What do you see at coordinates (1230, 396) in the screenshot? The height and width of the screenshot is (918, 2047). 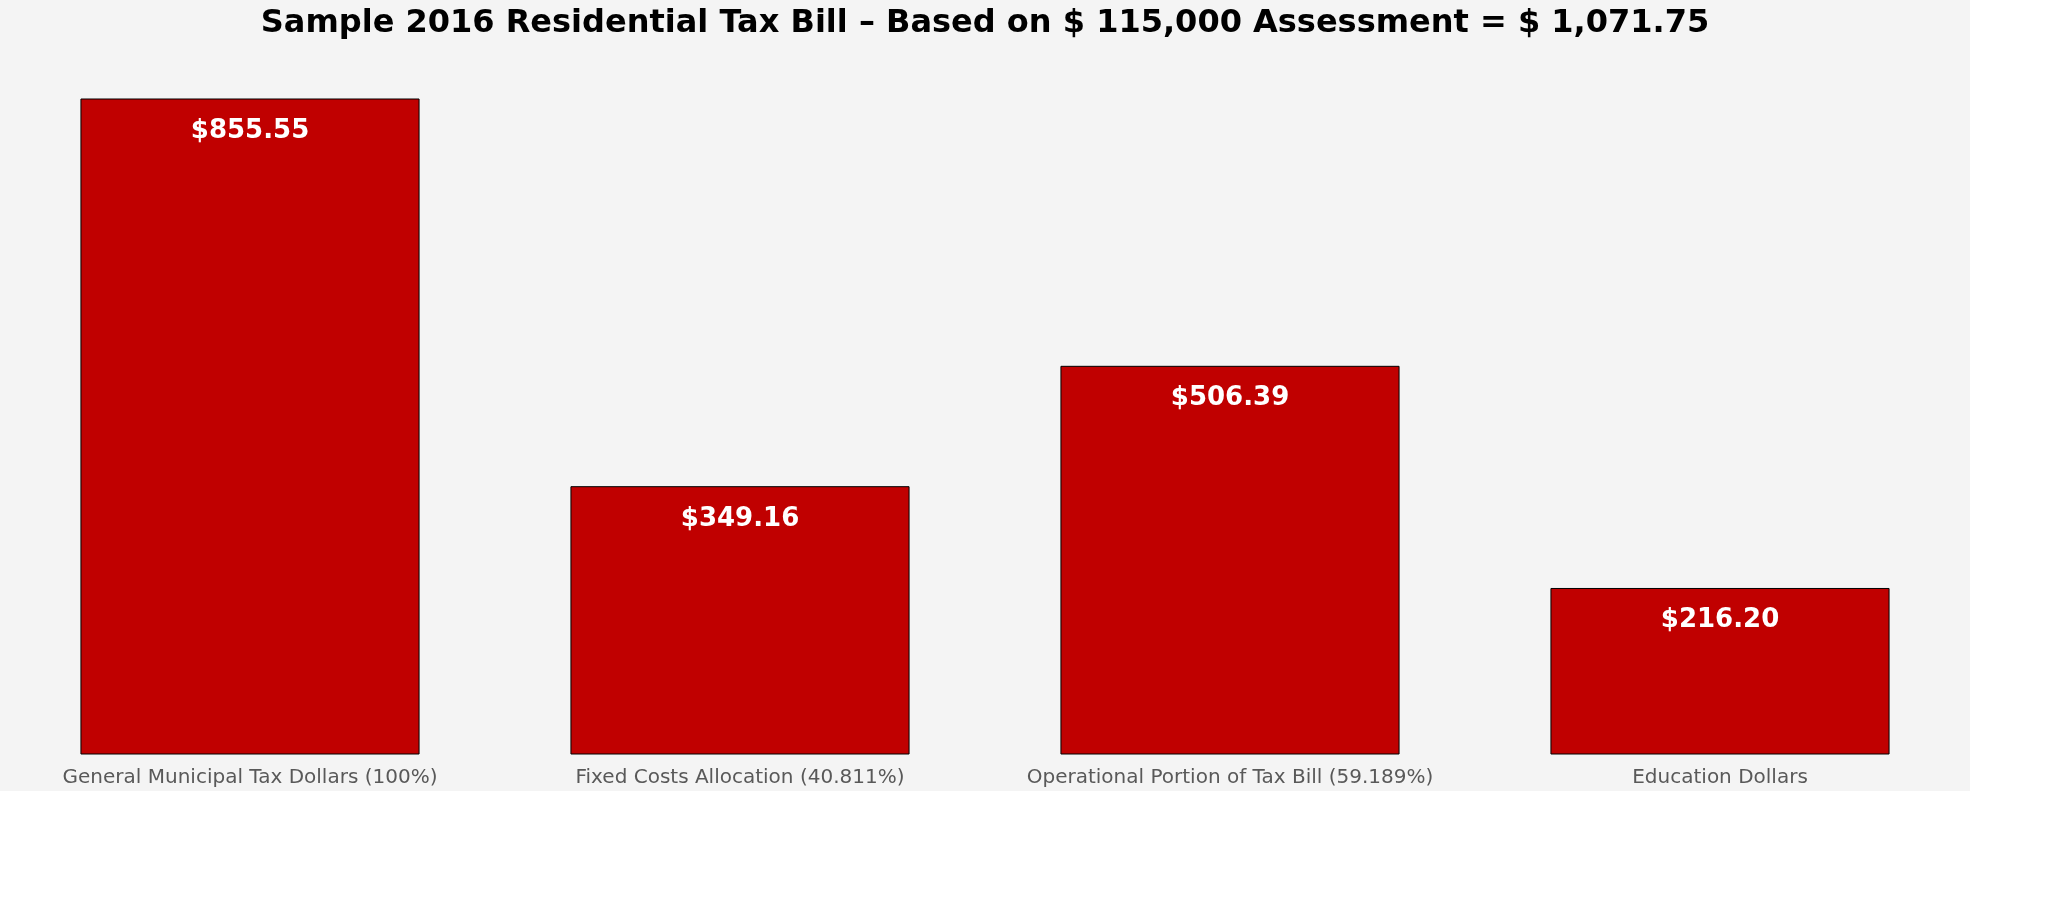 I see `data-label: $506.39` at bounding box center [1230, 396].